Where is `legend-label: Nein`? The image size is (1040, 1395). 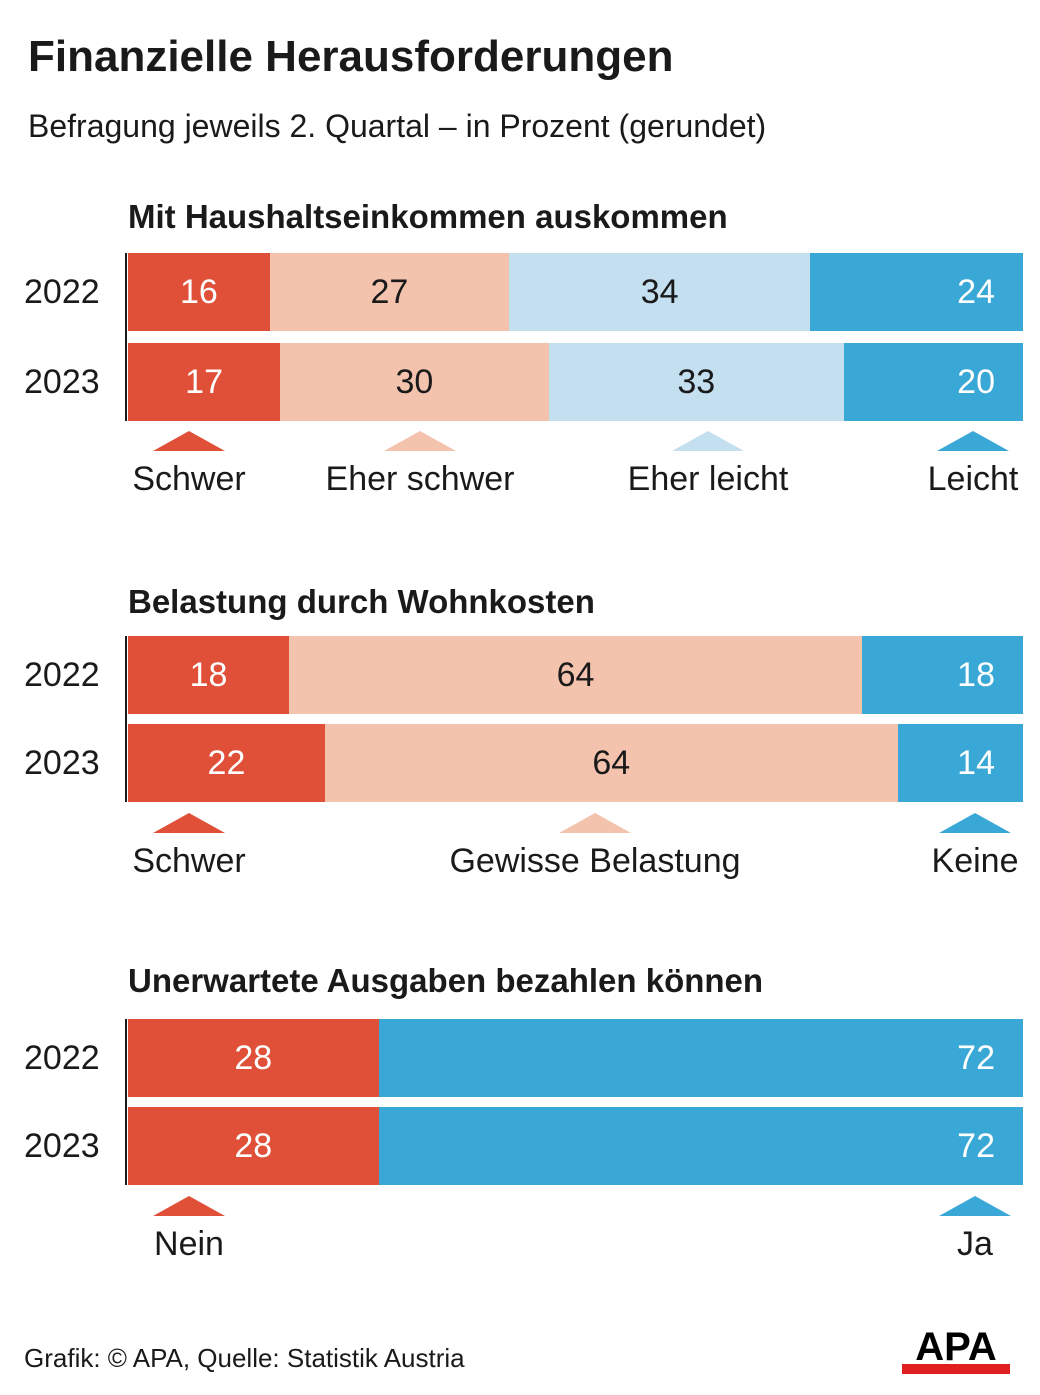
legend-label: Nein is located at coordinates (189, 1244).